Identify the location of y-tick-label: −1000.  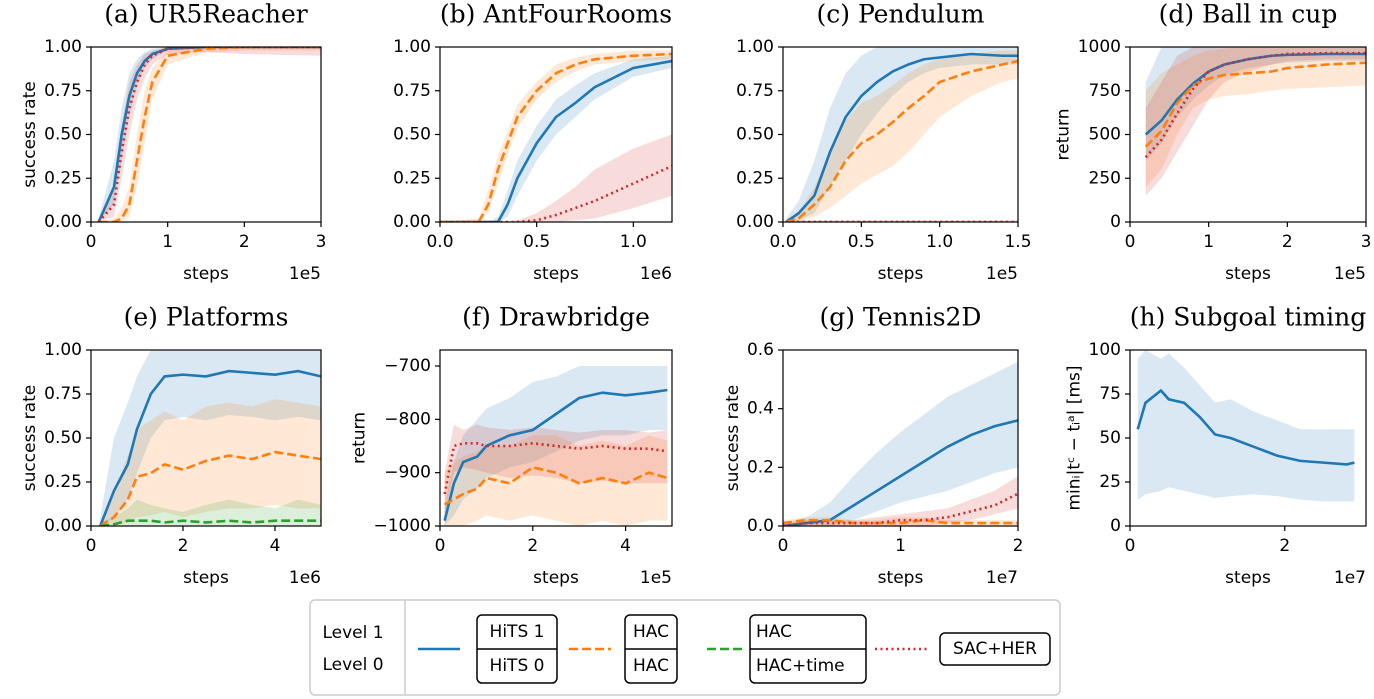
(402, 526).